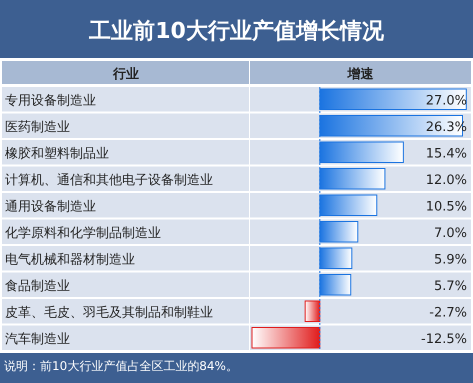 Image resolution: width=473 pixels, height=383 pixels. What do you see at coordinates (70, 260) in the screenshot?
I see `y-tick-label: 电气机械和器材制造业` at bounding box center [70, 260].